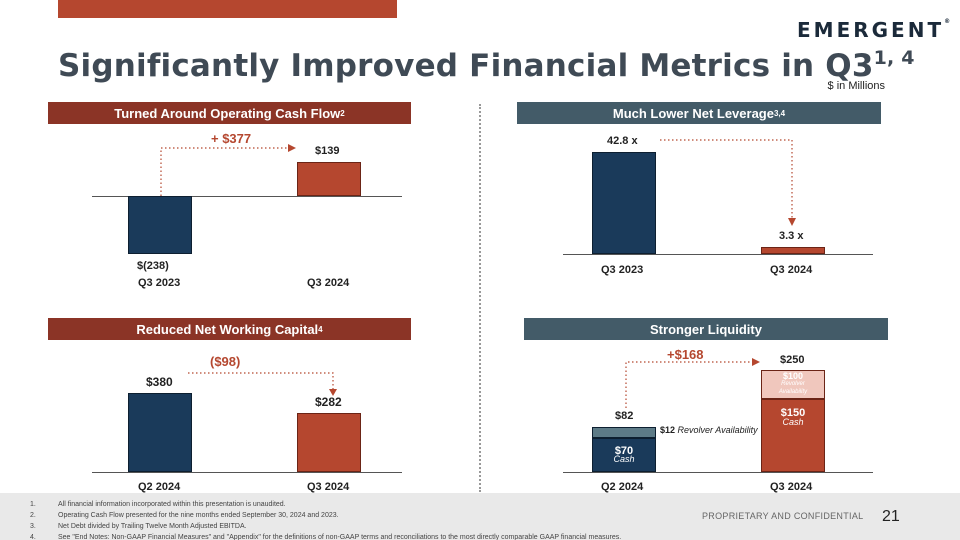 This screenshot has width=960, height=540. I want to click on liquidity-cat-q2-2024: Q2 2024, so click(622, 487).